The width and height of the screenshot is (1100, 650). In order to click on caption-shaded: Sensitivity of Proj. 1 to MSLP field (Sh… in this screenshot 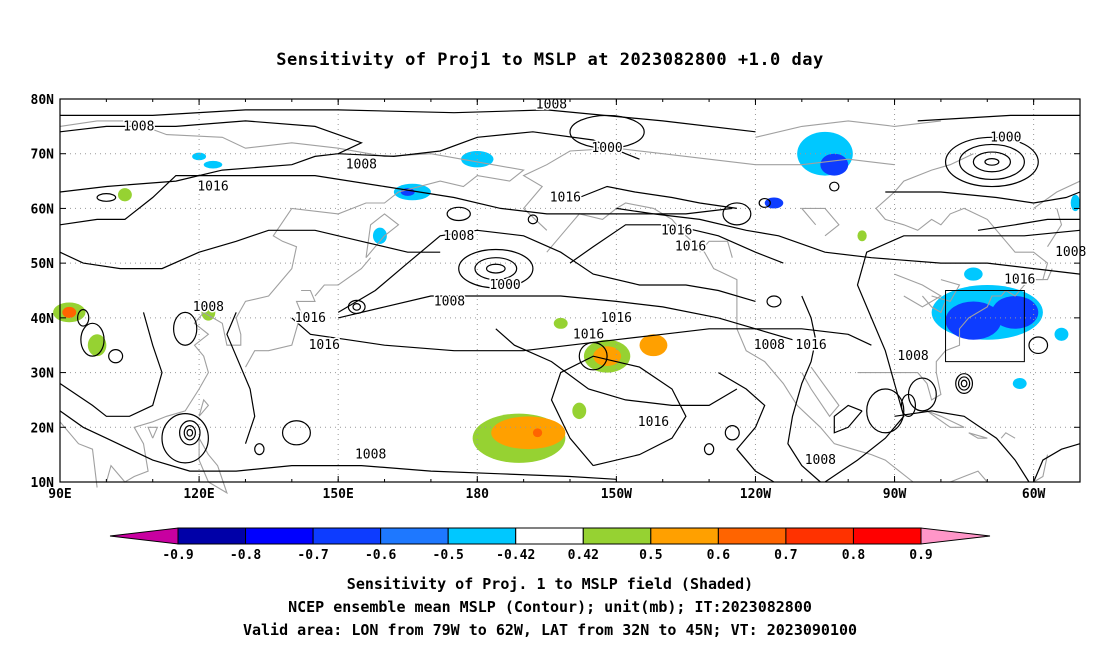, I will do `click(550, 584)`.